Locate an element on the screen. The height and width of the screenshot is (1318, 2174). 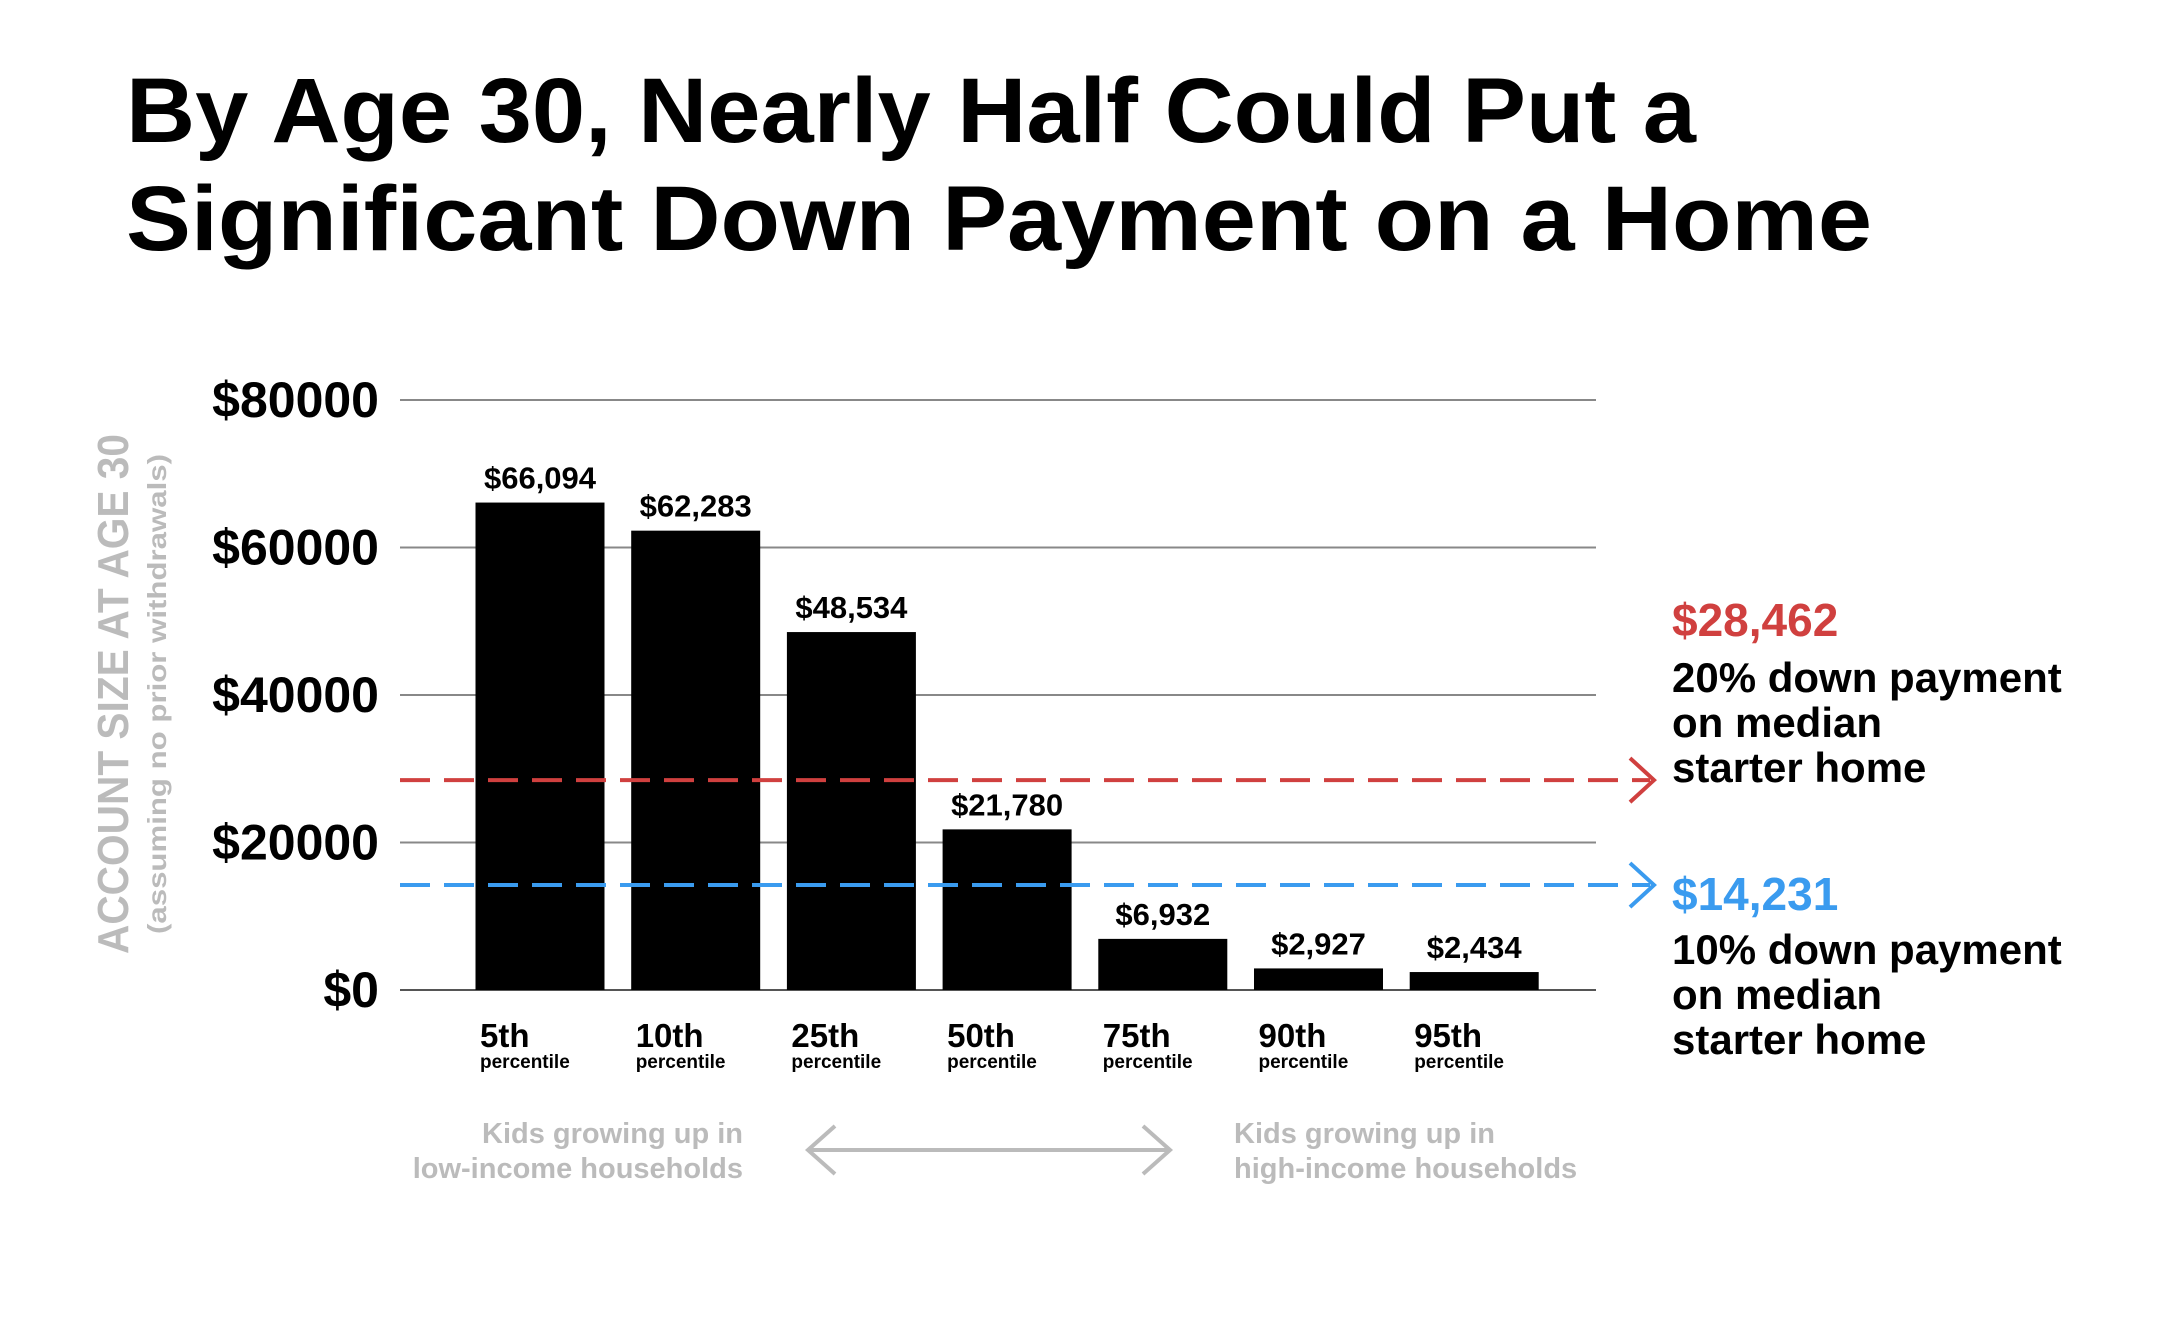
bar-value-label: $21,780 is located at coordinates (1007, 804).